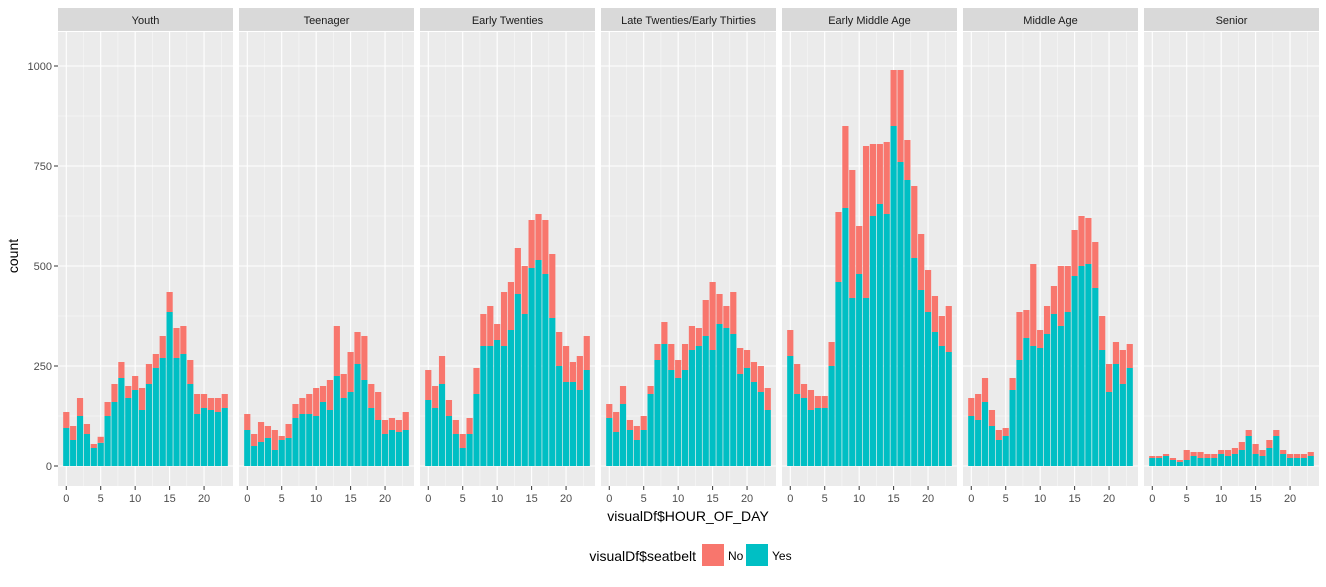 The image size is (1326, 587). I want to click on x-tick-label: 10, so click(135, 499).